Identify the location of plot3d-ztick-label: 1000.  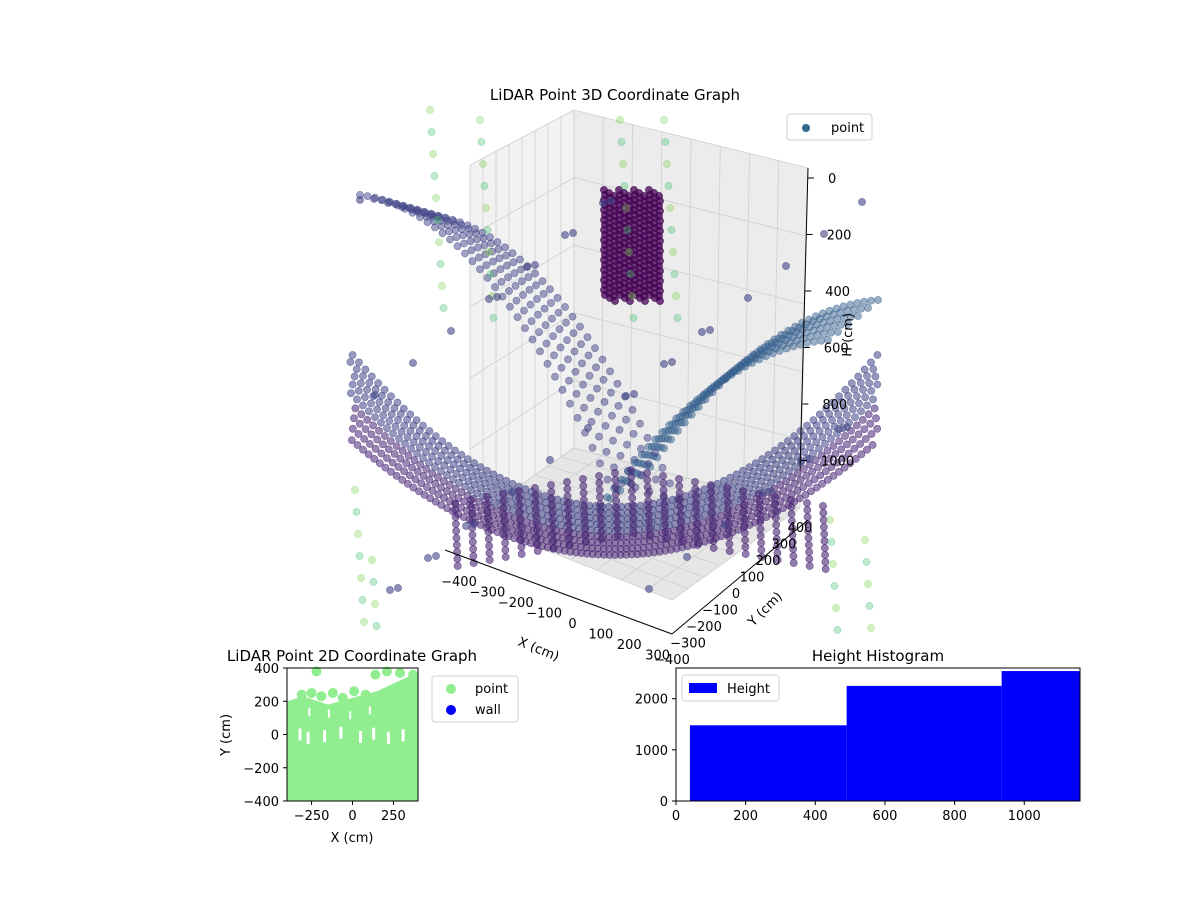
(837, 462).